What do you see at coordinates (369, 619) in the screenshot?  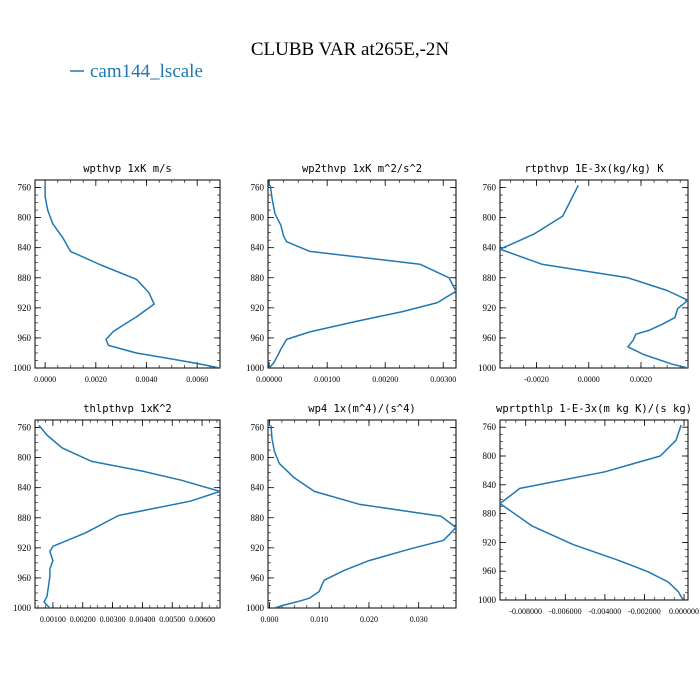 I see `x-tick-label: 0.020` at bounding box center [369, 619].